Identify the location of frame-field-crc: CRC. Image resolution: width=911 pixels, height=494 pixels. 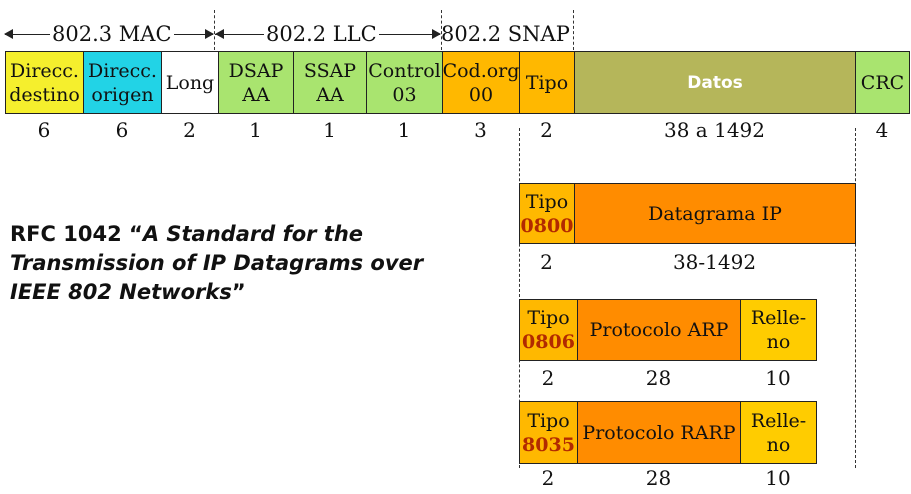
(882, 82).